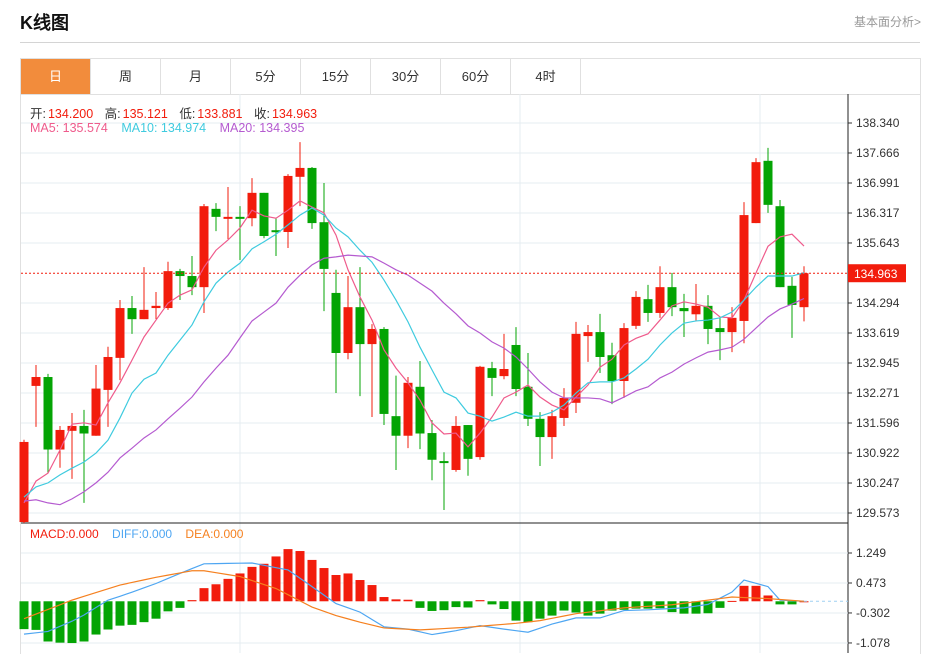  Describe the element at coordinates (69, 128) in the screenshot. I see `ma5-legend: MA5: 135.574` at that location.